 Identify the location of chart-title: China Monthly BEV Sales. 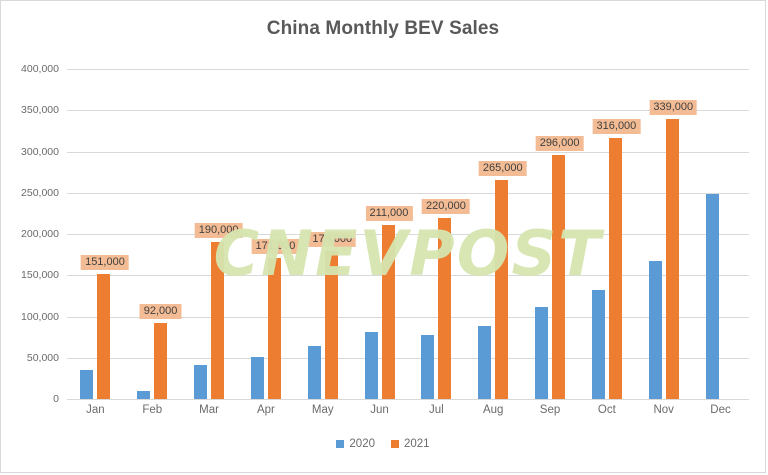
(383, 28).